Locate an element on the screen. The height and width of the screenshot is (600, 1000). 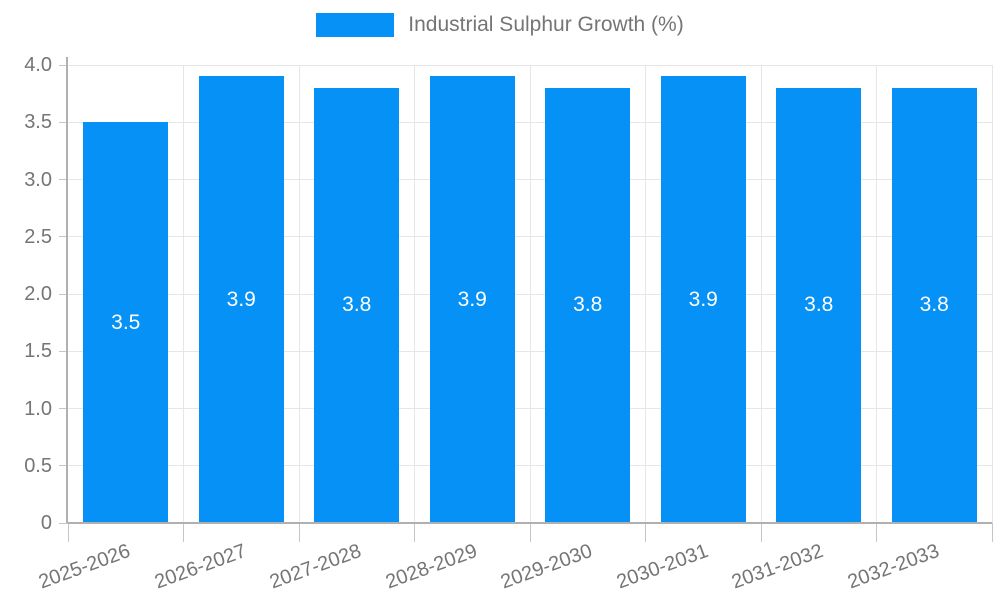
bar-2025-2026 is located at coordinates (126, 322).